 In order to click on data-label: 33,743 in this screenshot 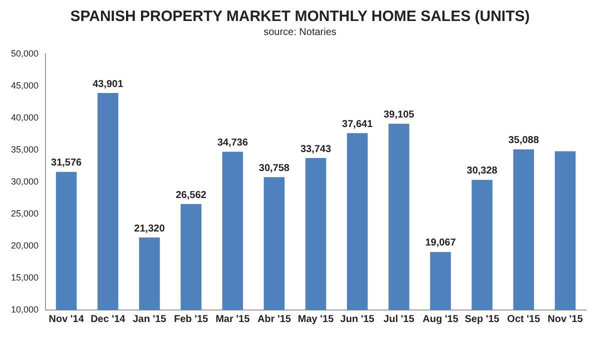, I will do `click(316, 149)`.